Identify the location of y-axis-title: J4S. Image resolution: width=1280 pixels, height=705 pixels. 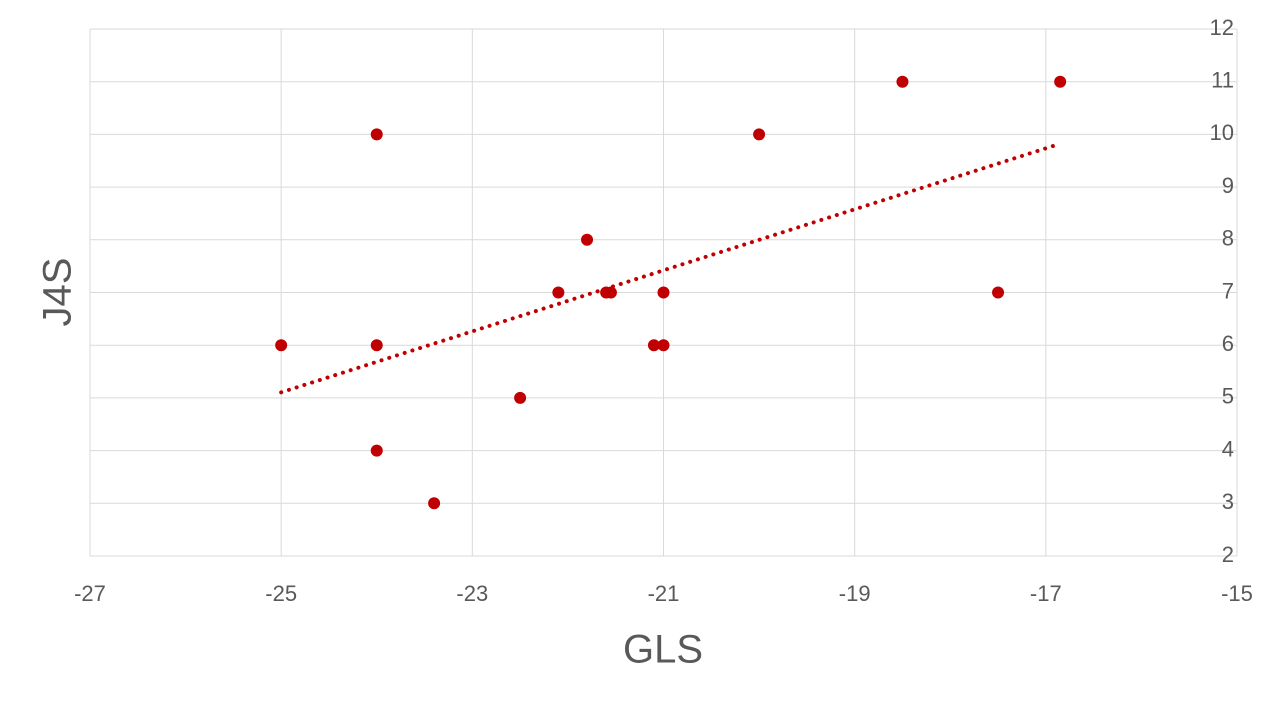
(58, 292).